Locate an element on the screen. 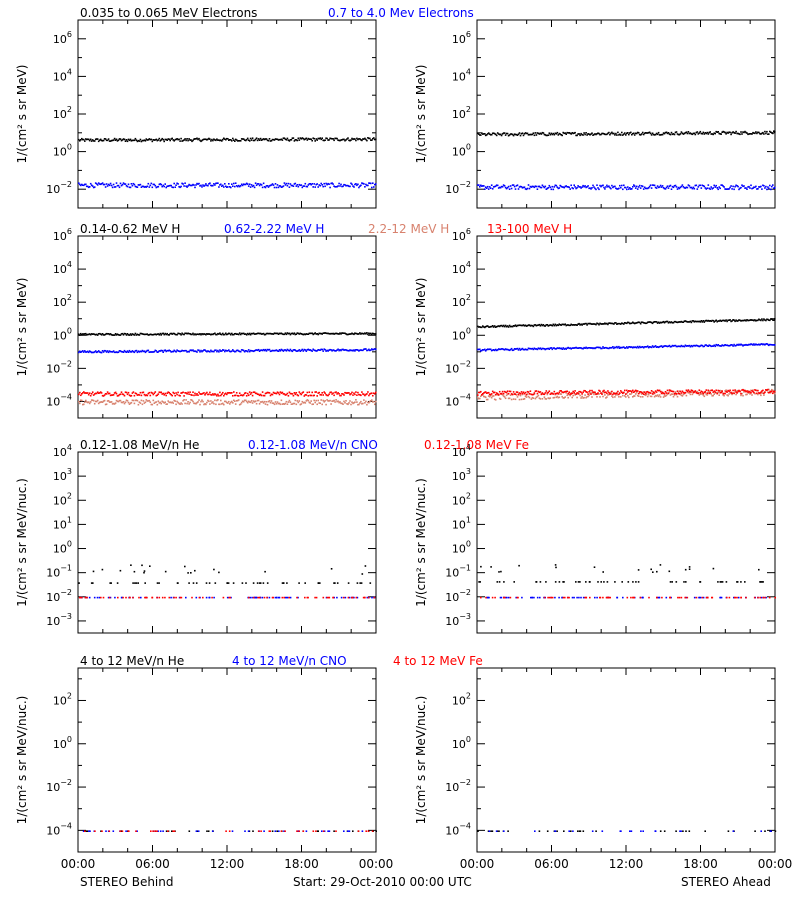 The image size is (800, 900). y-tick-label: 10² is located at coordinates (461, 499).